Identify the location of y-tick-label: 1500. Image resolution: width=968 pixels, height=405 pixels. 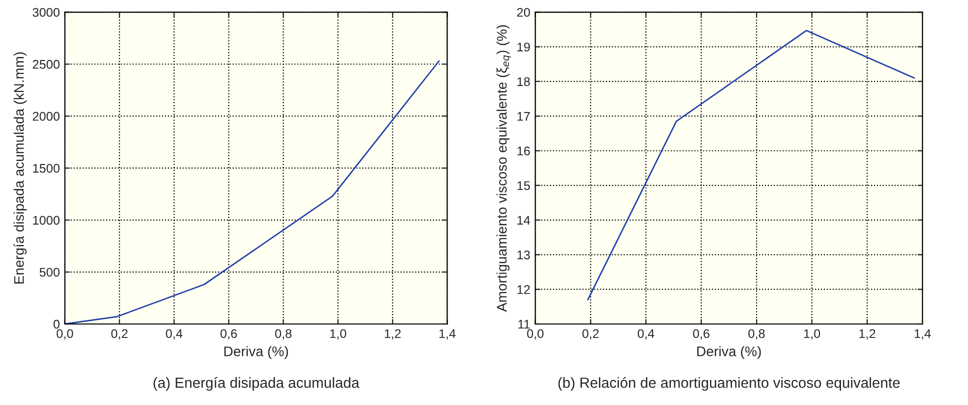
(46, 168).